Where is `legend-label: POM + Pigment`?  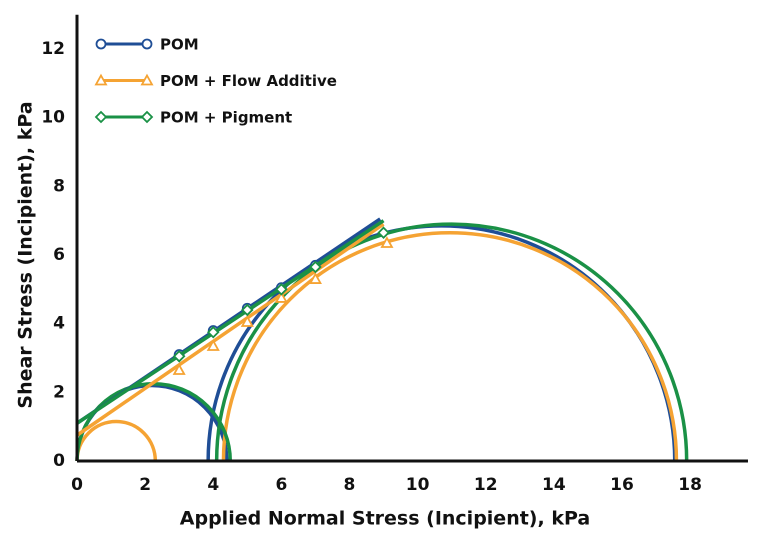 legend-label: POM + Pigment is located at coordinates (226, 118).